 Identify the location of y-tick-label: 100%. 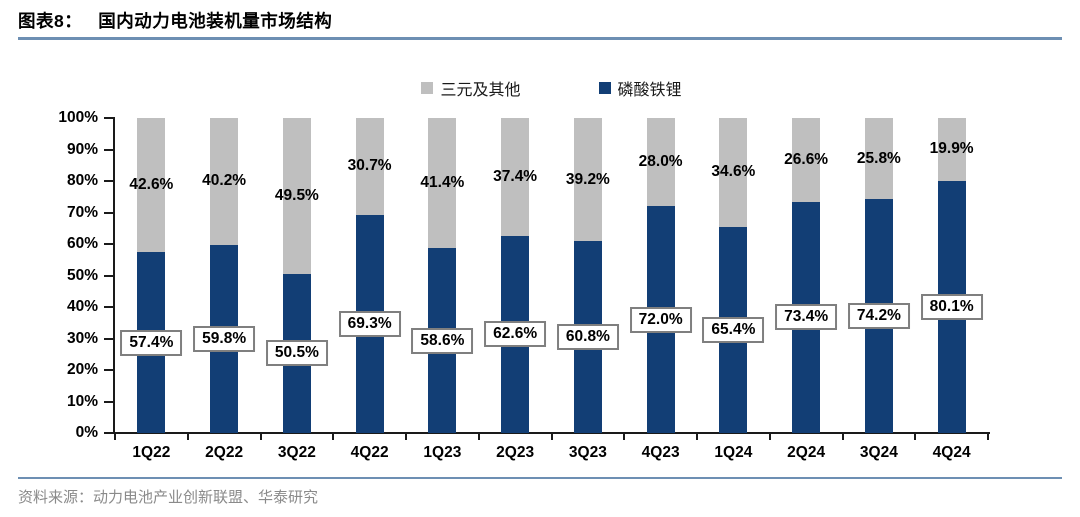
(78, 117).